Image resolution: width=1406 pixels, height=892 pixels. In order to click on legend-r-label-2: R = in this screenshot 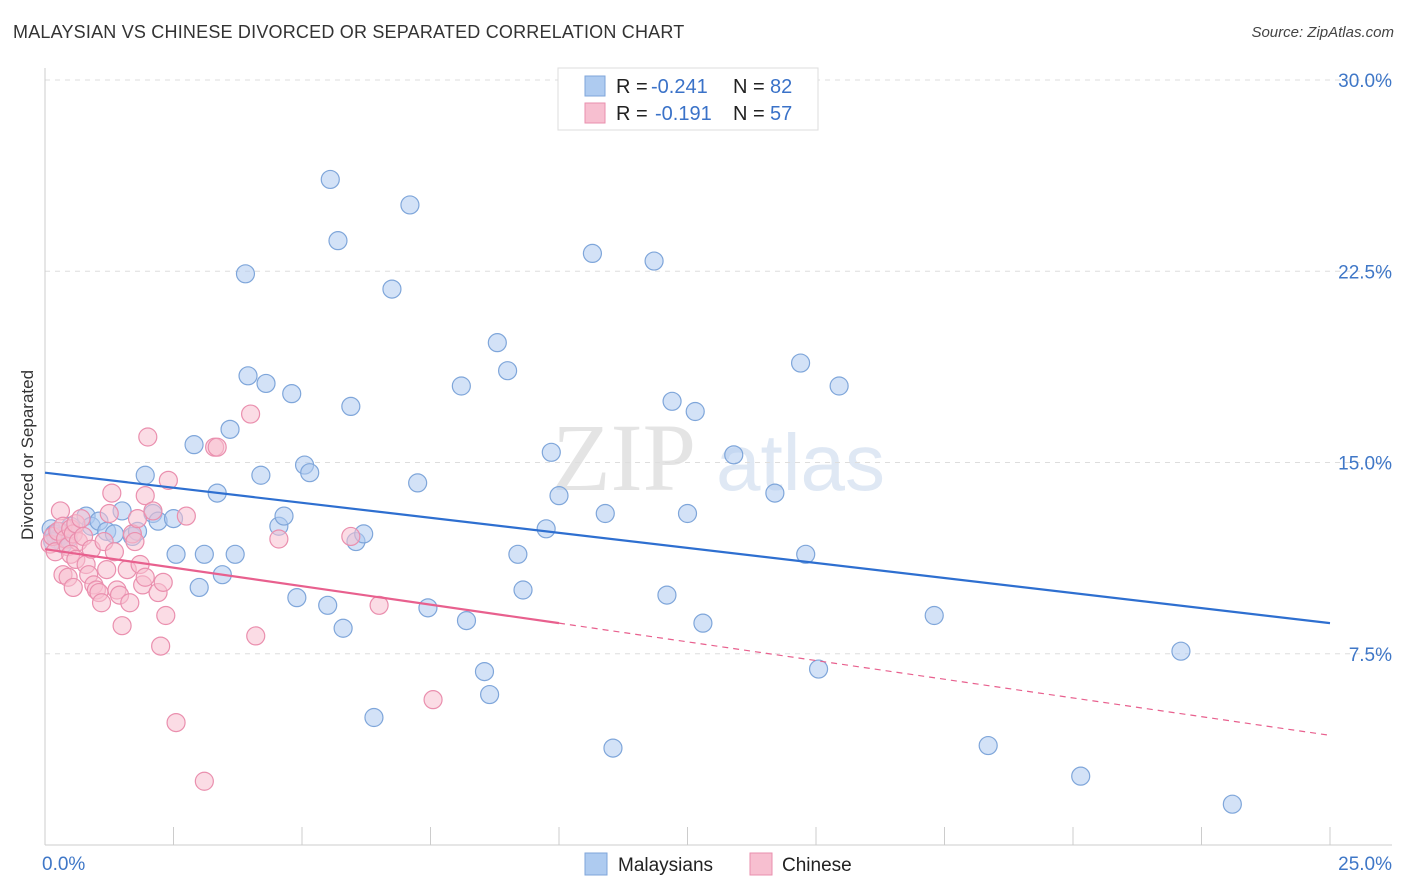, I will do `click(632, 114)`.